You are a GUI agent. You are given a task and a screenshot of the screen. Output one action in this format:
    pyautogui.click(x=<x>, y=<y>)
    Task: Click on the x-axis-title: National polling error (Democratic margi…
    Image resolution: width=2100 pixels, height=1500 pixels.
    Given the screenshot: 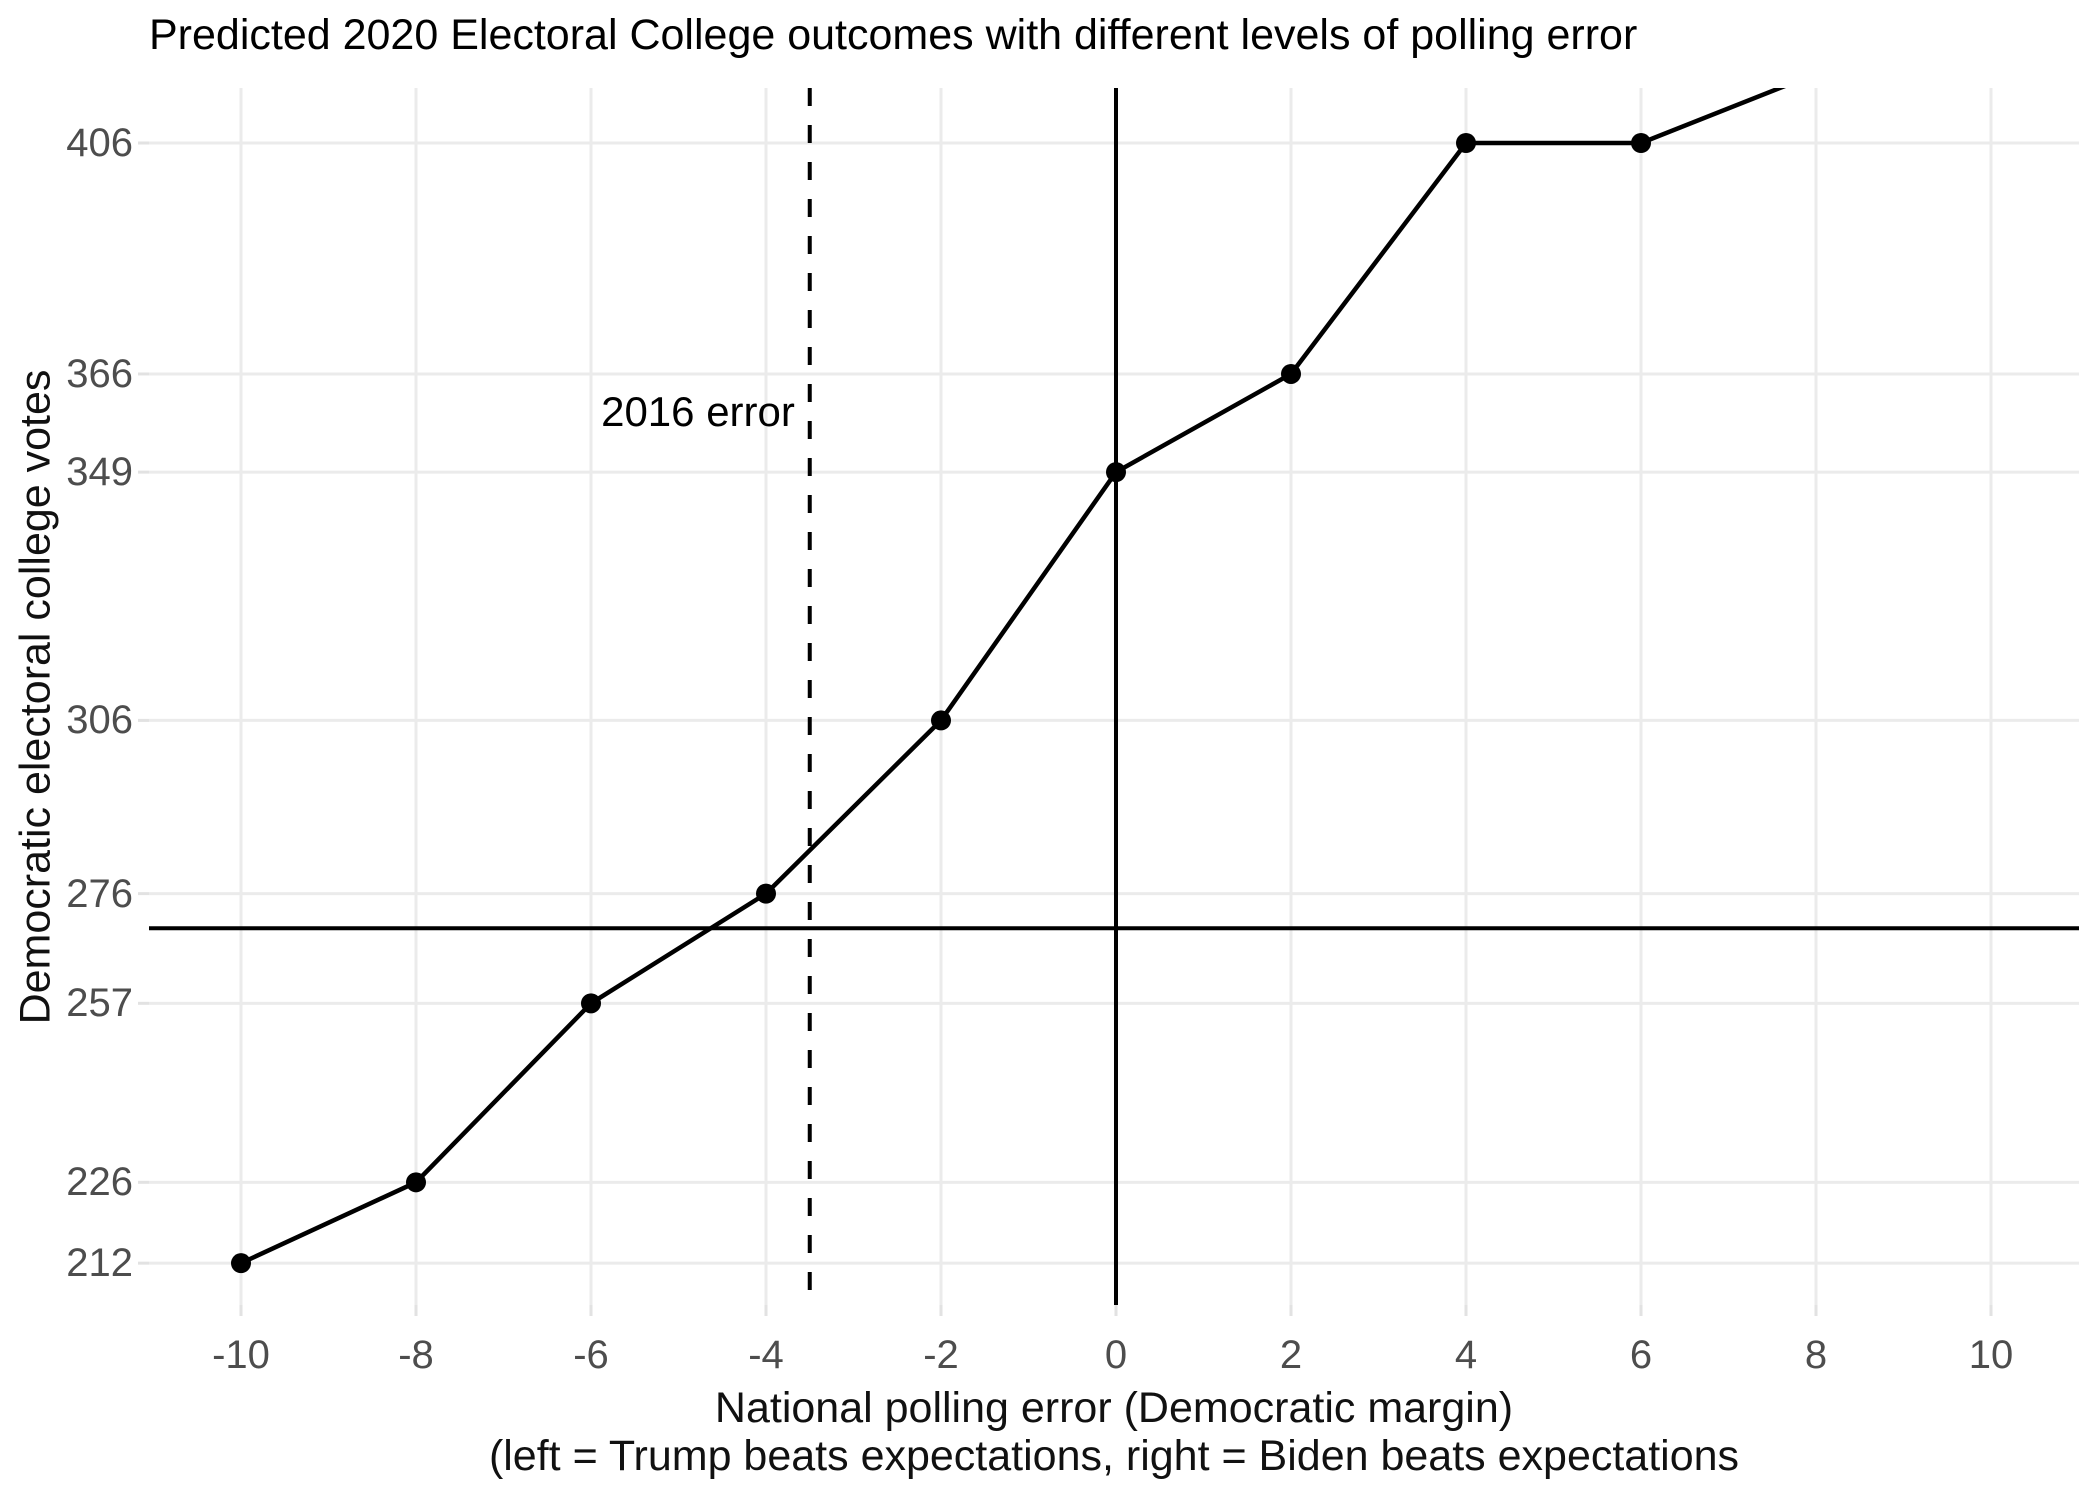 What is the action you would take?
    pyautogui.click(x=1114, y=1432)
    